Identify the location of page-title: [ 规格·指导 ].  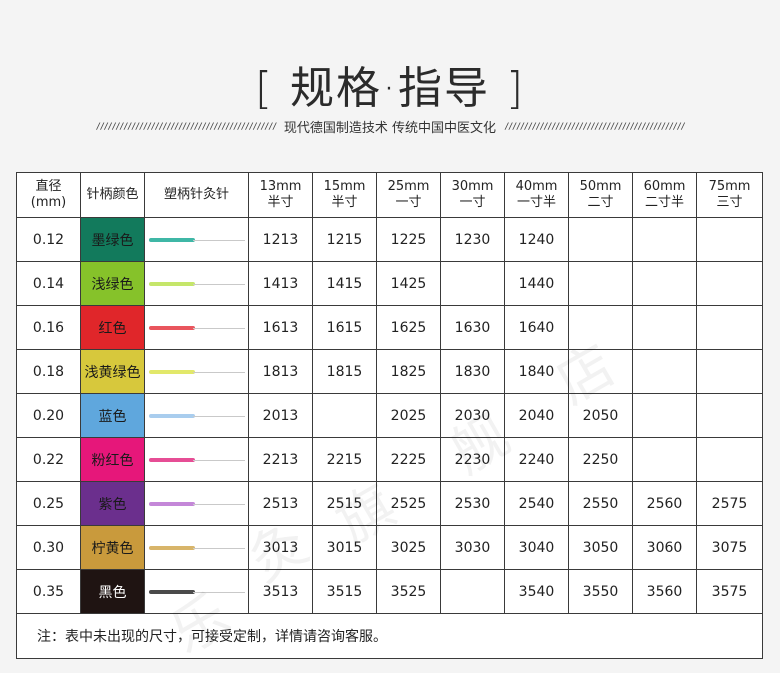
(390, 88).